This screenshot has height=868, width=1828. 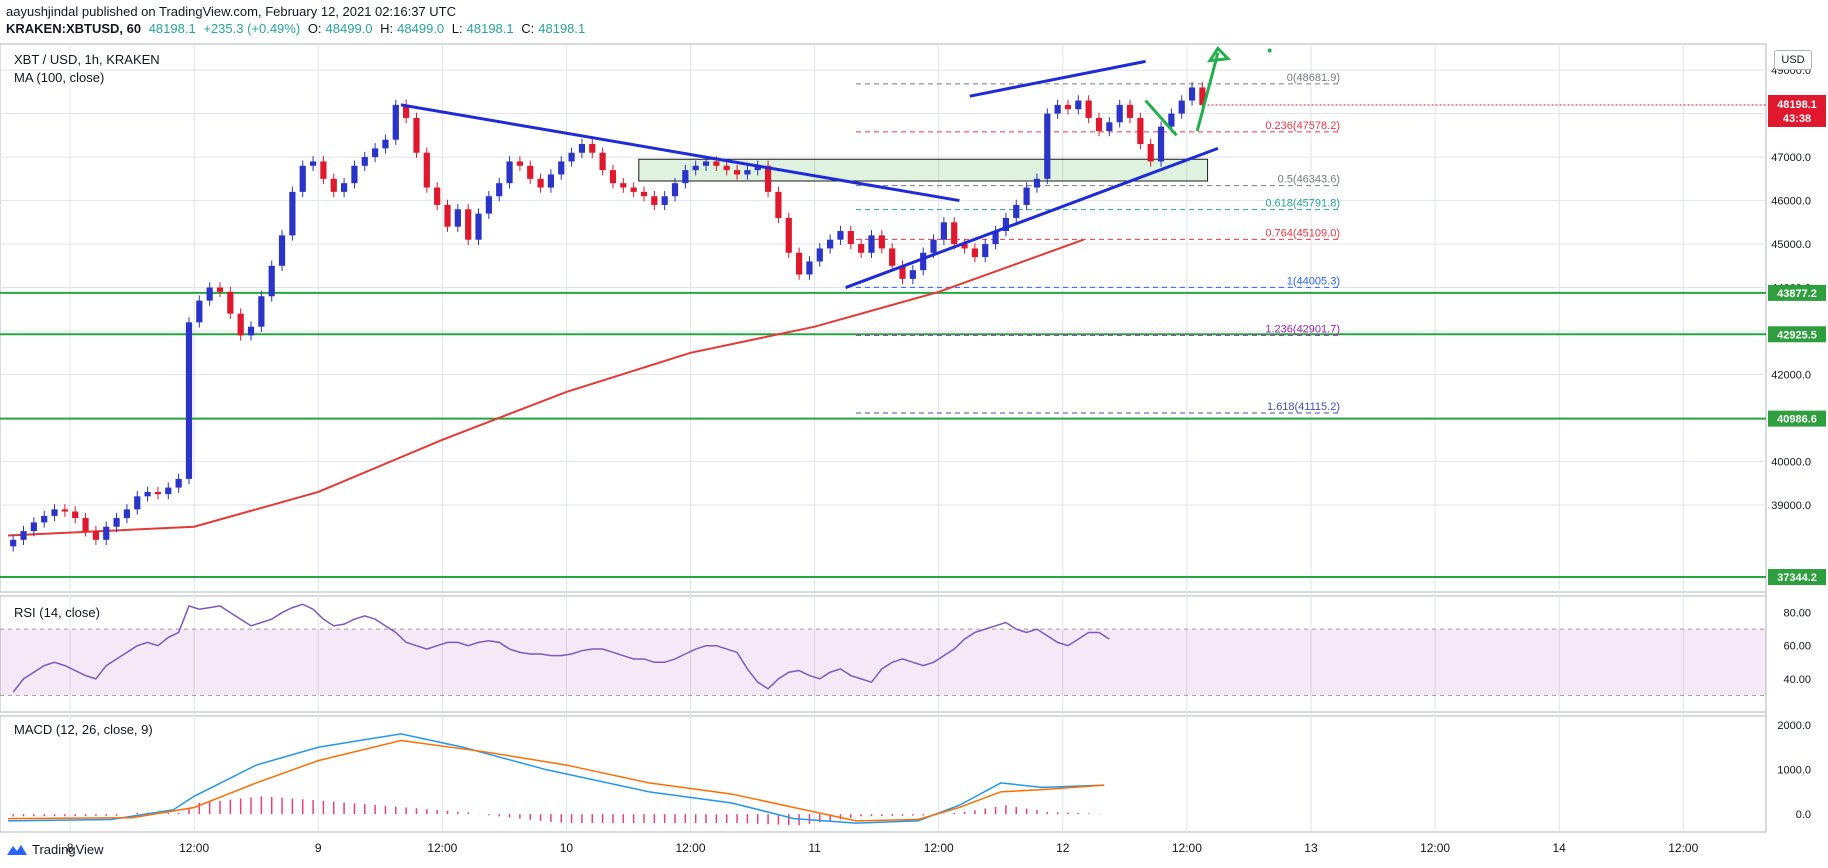 What do you see at coordinates (490, 28) in the screenshot?
I see `low-value: 48198.1` at bounding box center [490, 28].